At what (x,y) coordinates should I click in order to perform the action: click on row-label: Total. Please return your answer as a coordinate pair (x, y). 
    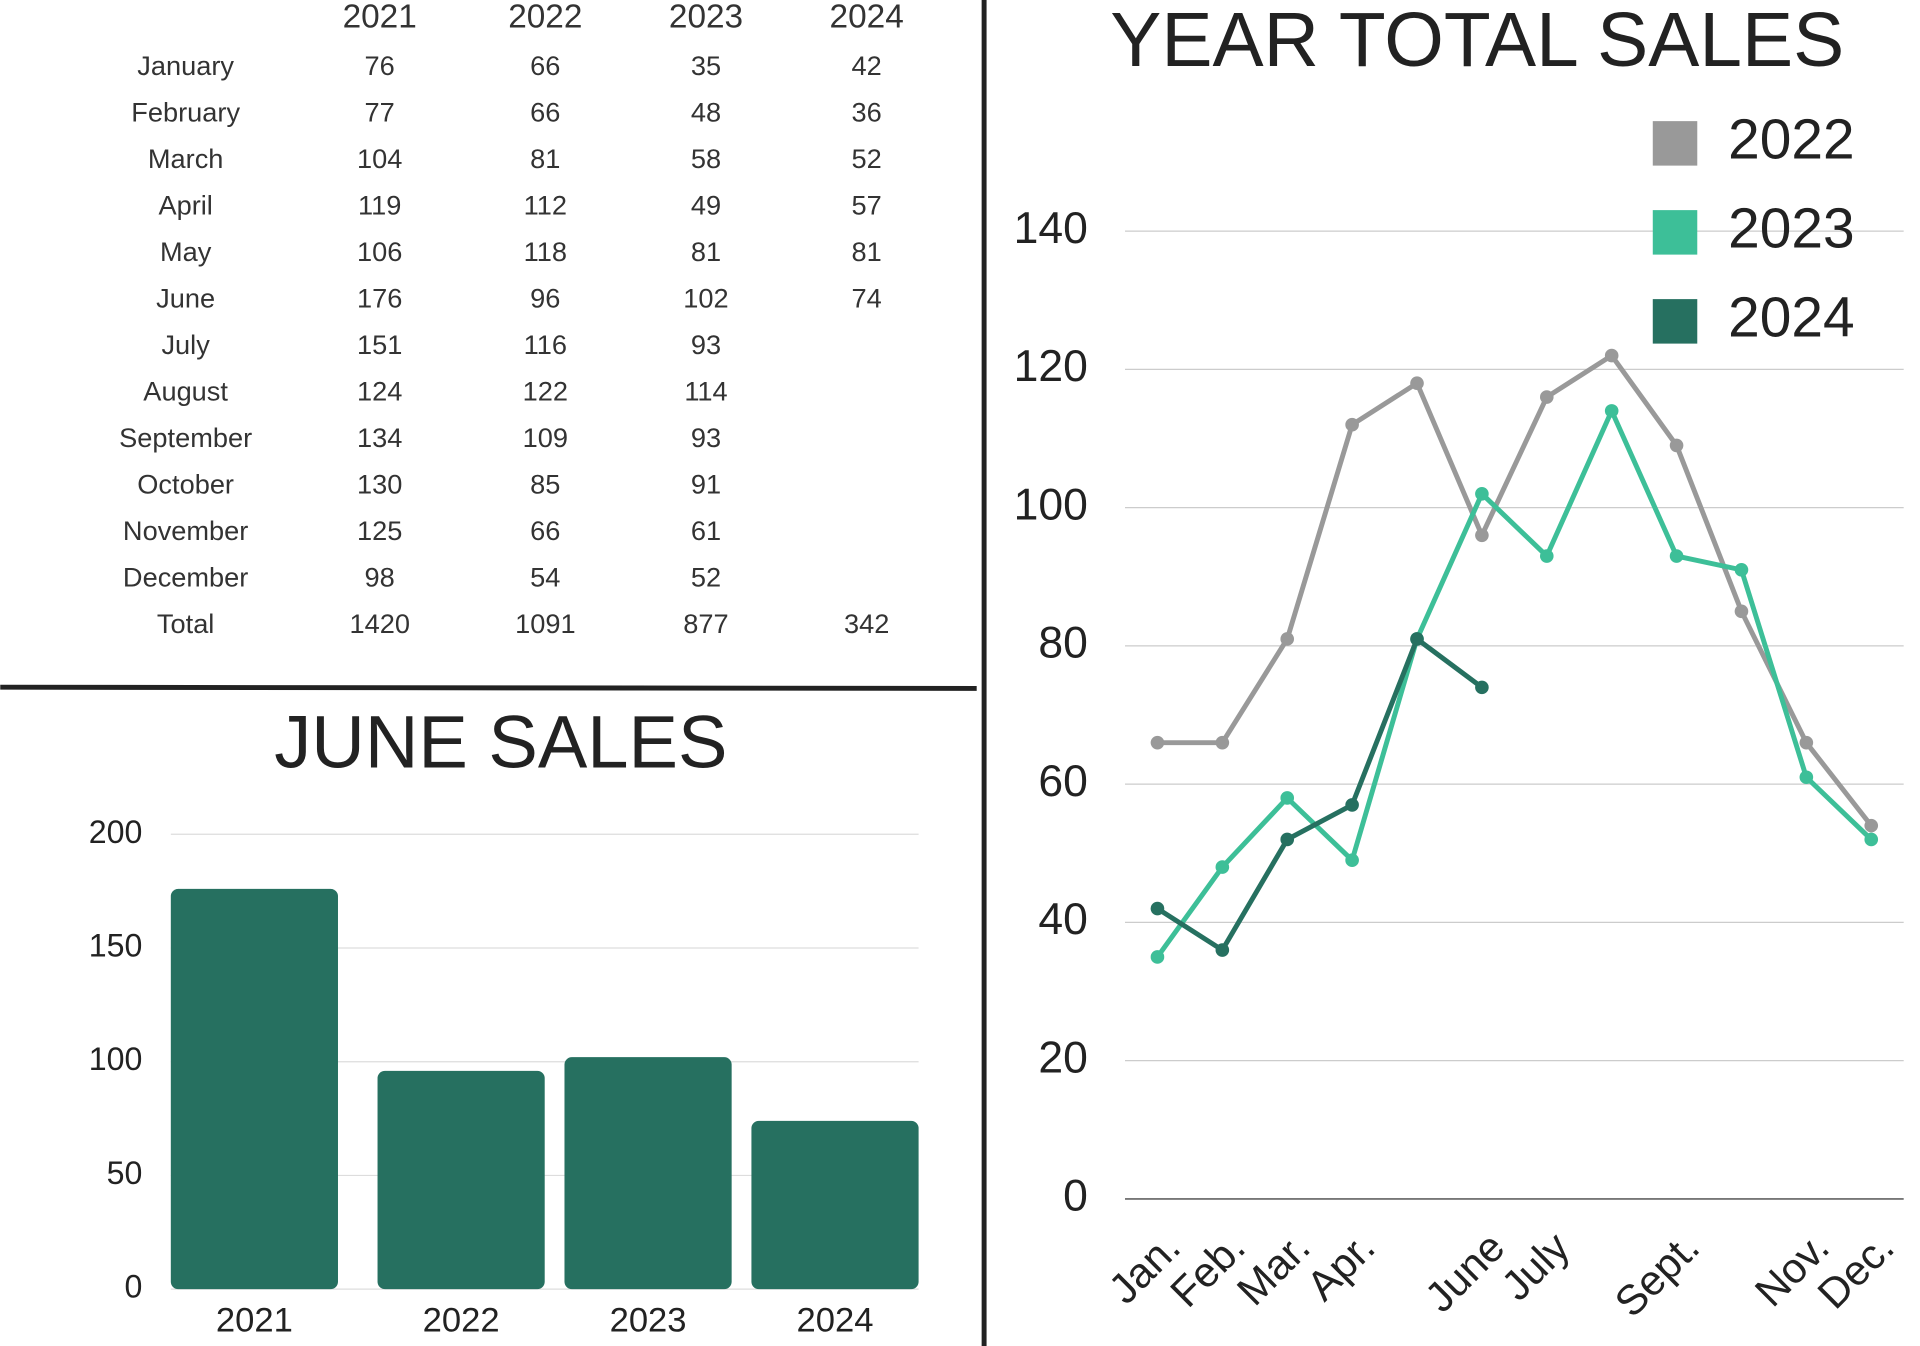
    Looking at the image, I should click on (185, 623).